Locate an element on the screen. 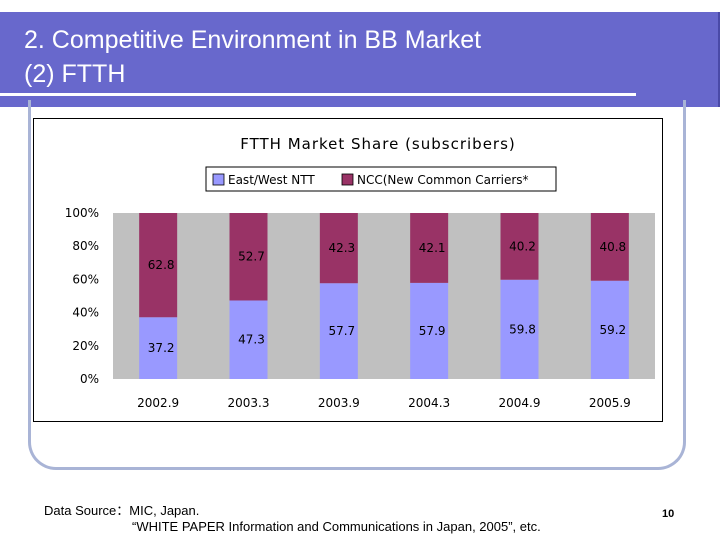 This screenshot has width=720, height=540. data-source-label: Data Source：MIC, Japan. is located at coordinates (122, 510).